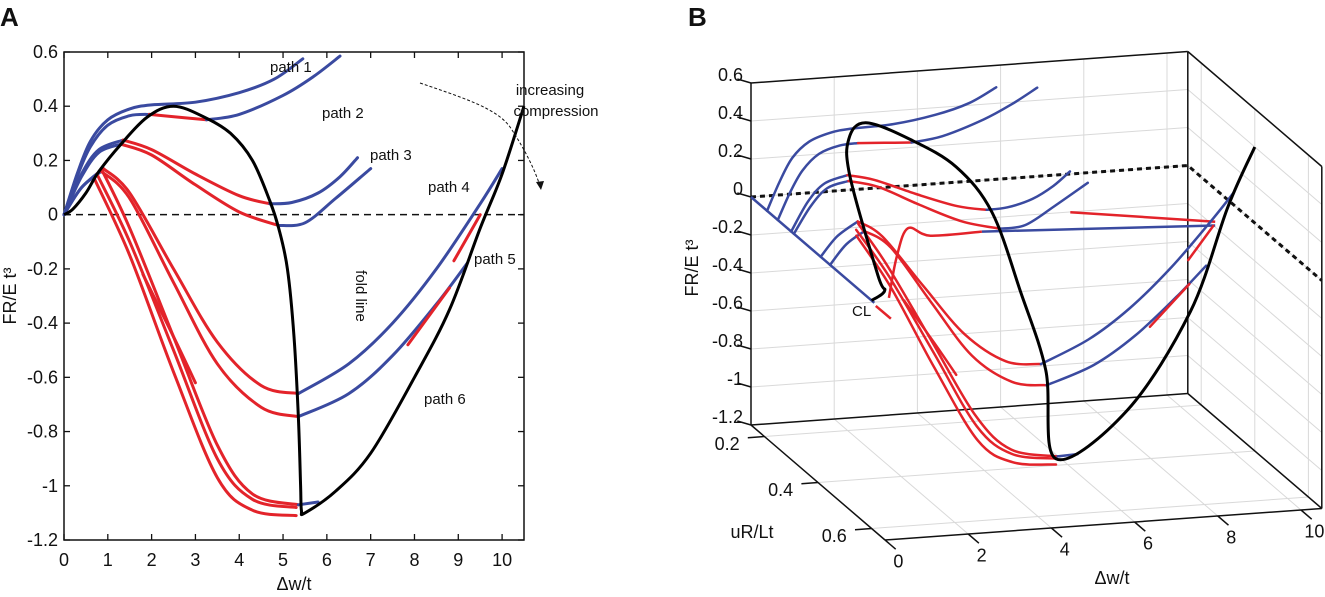  I want to click on curve-3d-path-1-stable, so click(881, 149).